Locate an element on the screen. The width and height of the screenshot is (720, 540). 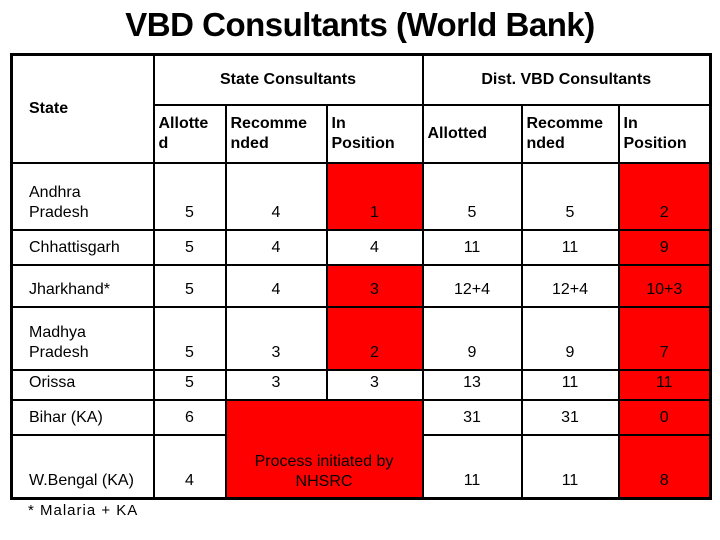
value-cell-highlighted: 7 is located at coordinates (664, 338).